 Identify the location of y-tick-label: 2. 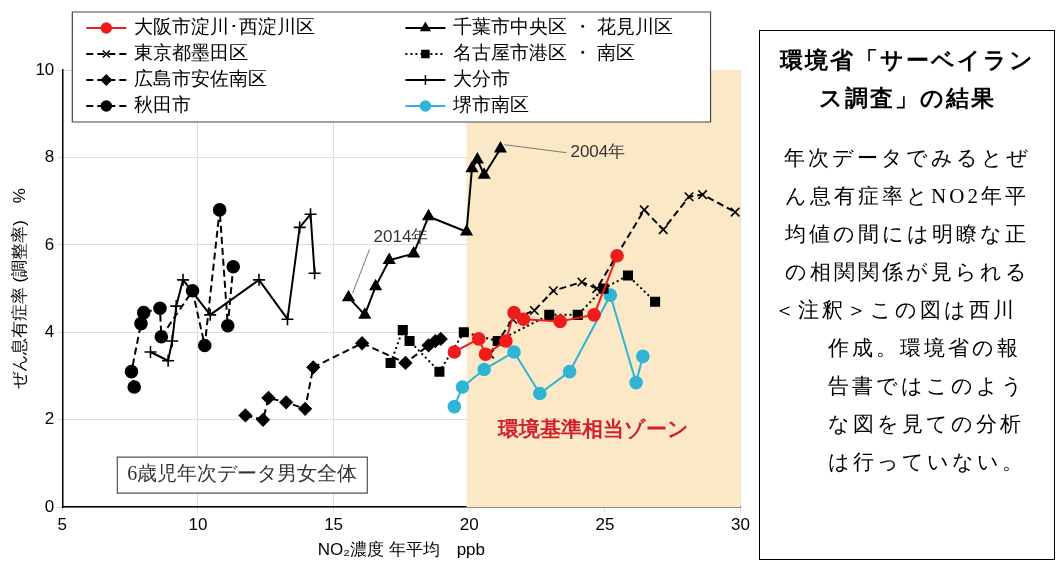
(49, 419).